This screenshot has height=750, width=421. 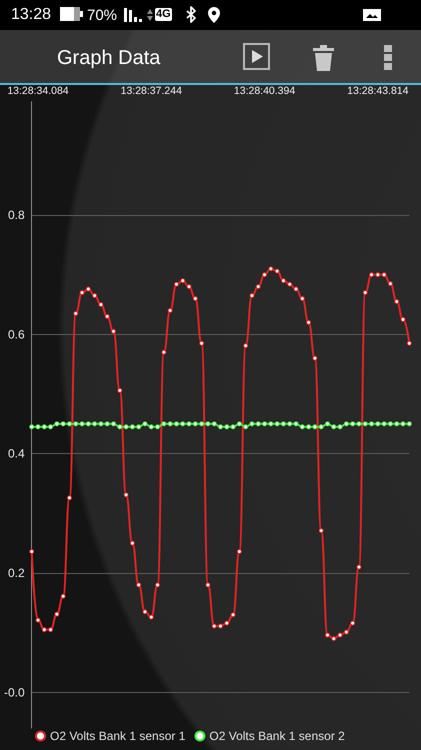 What do you see at coordinates (163, 14) in the screenshot?
I see `text: 4G` at bounding box center [163, 14].